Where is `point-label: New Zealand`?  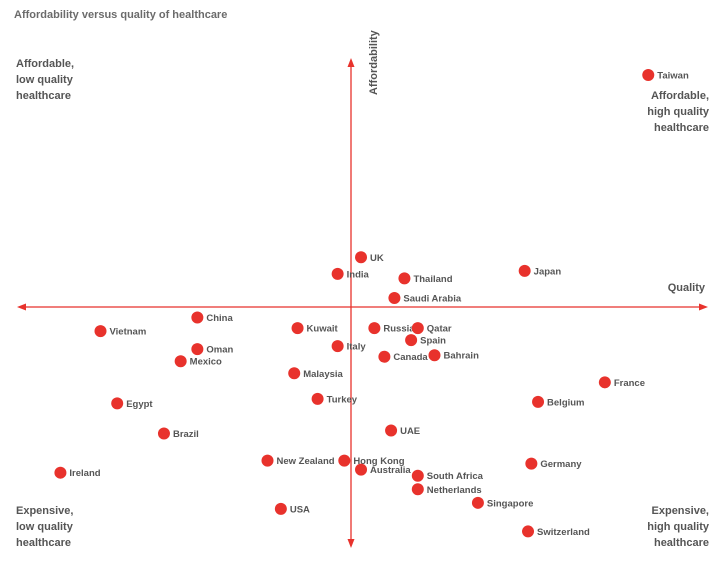
point-label: New Zealand is located at coordinates (306, 461).